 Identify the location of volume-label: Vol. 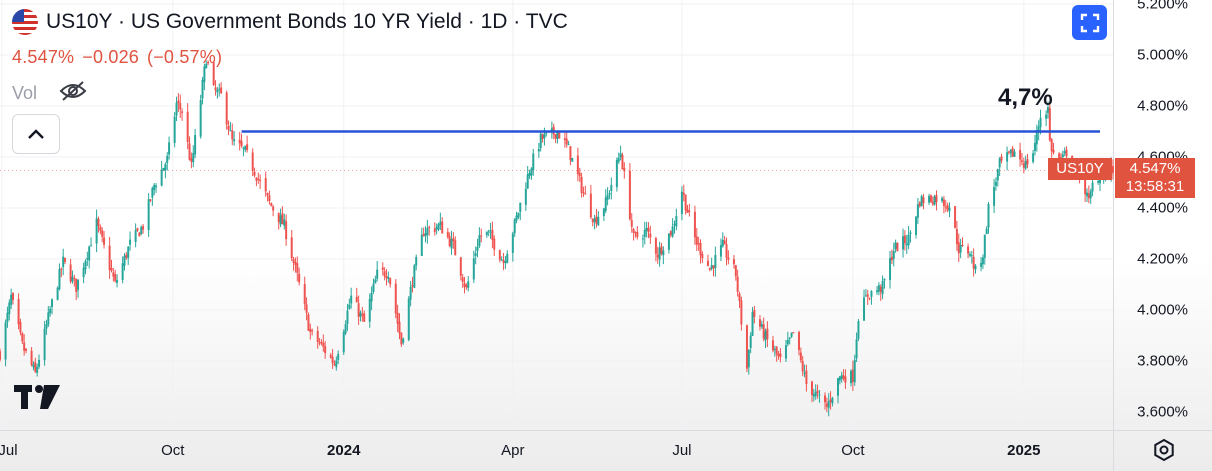
(25, 93).